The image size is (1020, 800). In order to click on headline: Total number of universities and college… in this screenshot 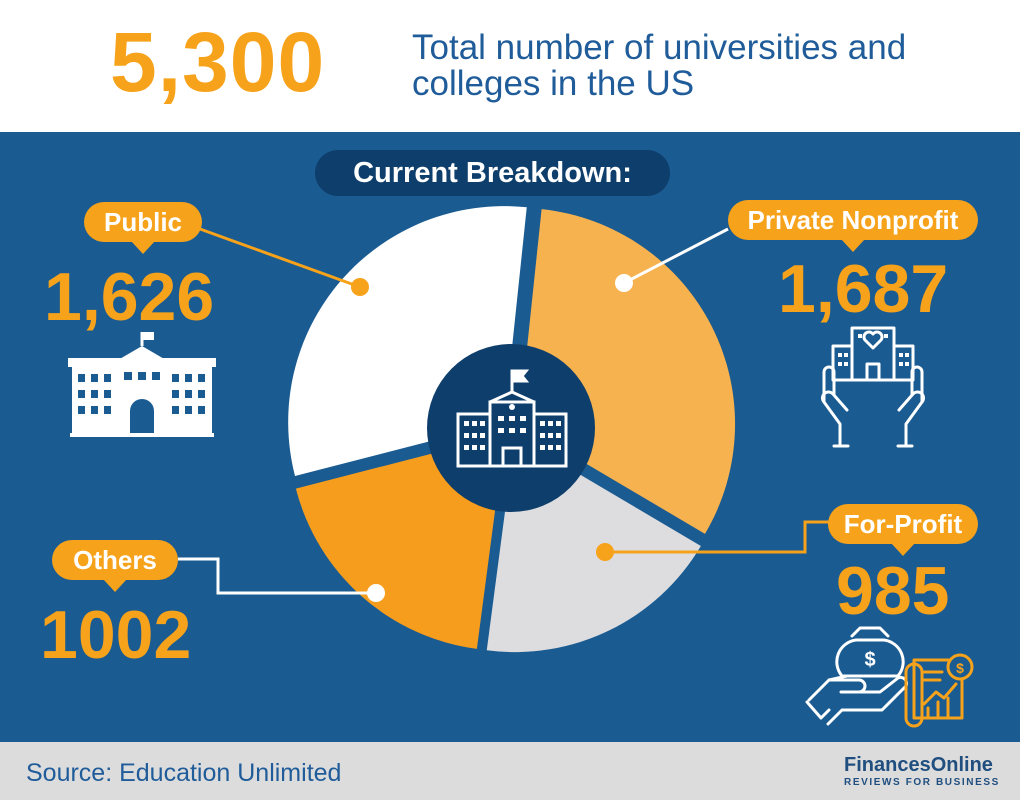, I will do `click(659, 65)`.